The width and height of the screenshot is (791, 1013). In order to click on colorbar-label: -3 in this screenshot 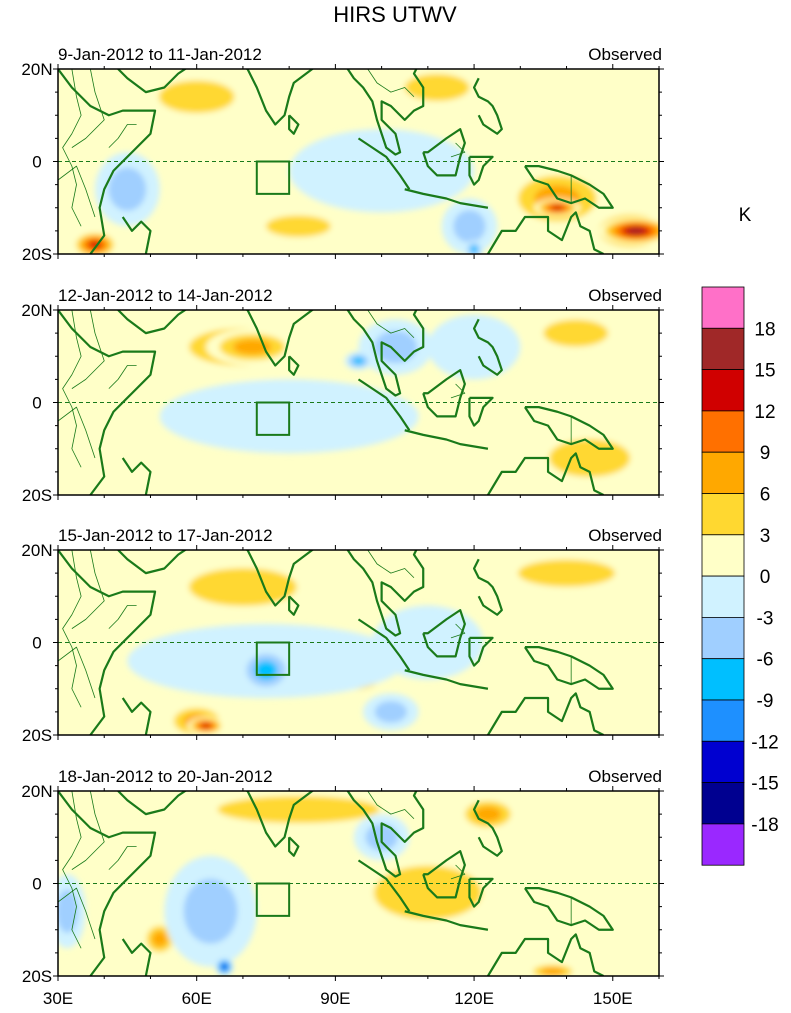, I will do `click(765, 618)`.